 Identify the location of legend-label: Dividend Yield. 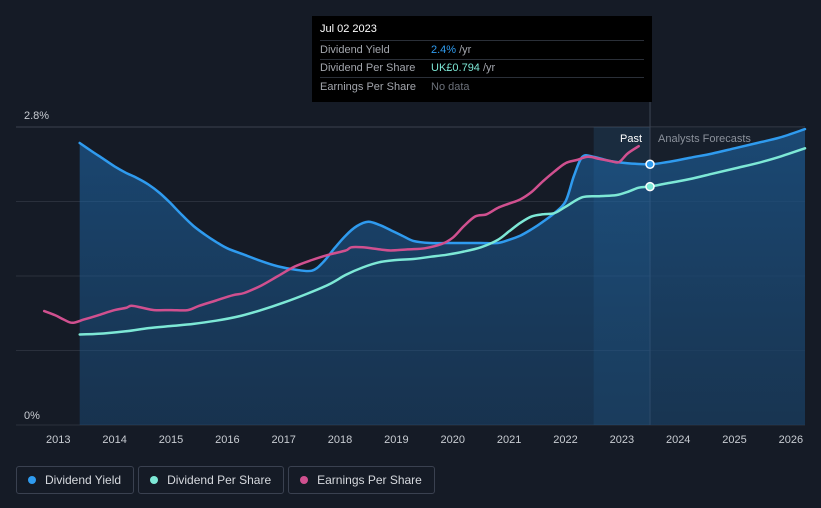
(83, 480).